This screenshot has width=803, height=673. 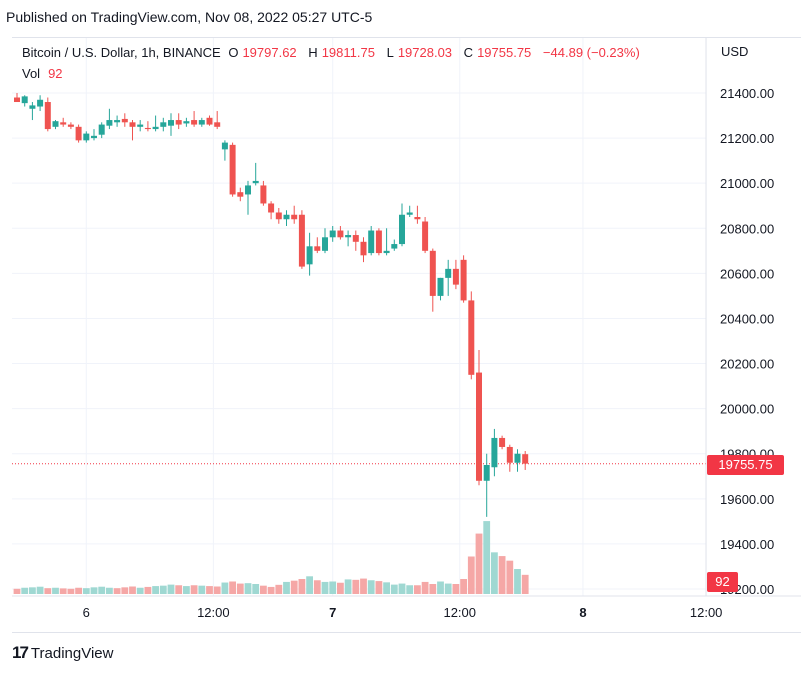 I want to click on close-value: 19755.75, so click(x=504, y=52).